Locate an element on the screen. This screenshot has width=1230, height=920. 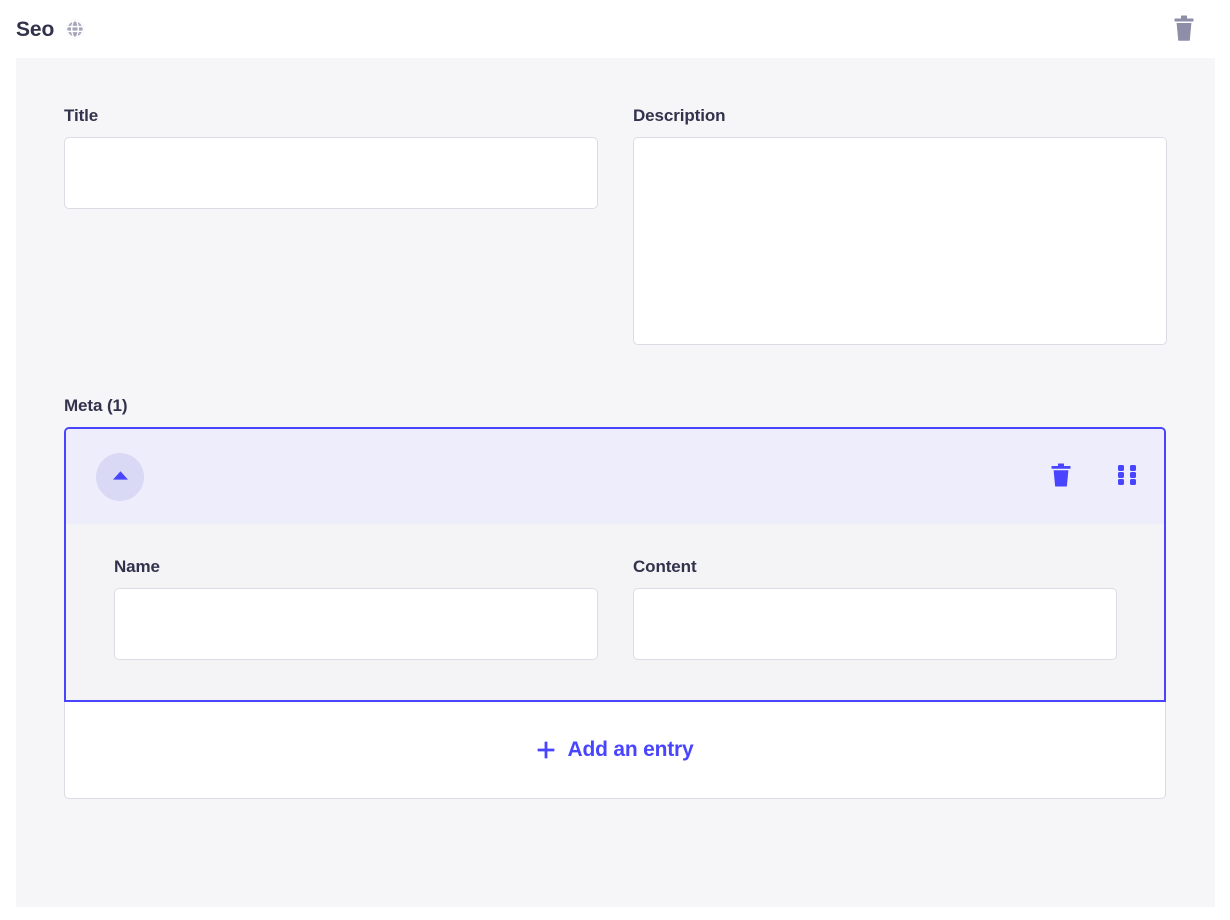
collapse-toggle-button is located at coordinates (120, 476).